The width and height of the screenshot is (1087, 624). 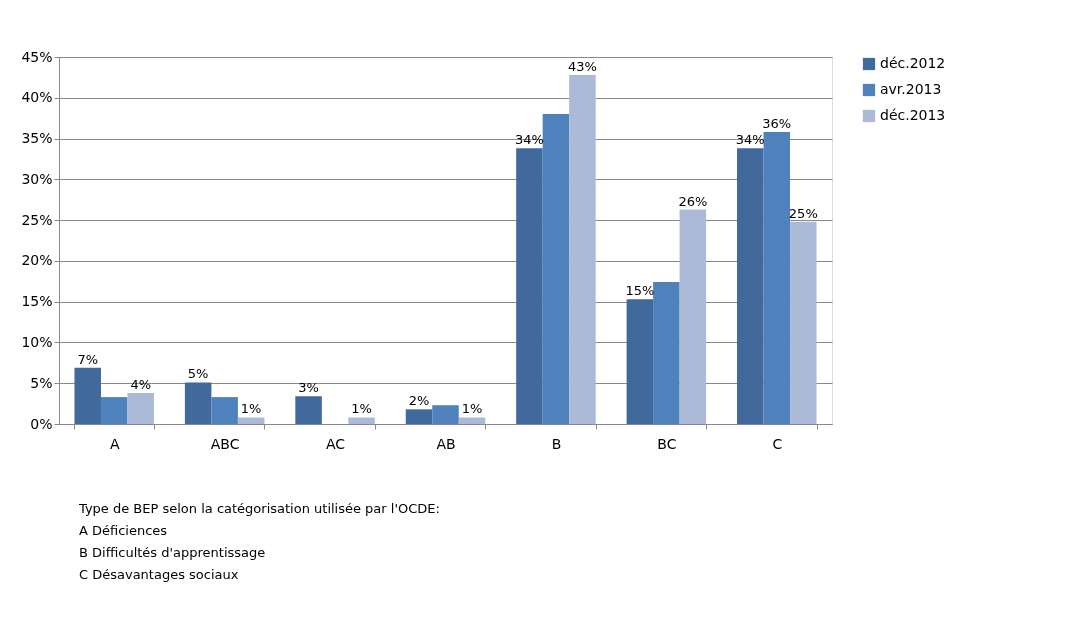 What do you see at coordinates (913, 115) in the screenshot?
I see `legend-label: déc.2013` at bounding box center [913, 115].